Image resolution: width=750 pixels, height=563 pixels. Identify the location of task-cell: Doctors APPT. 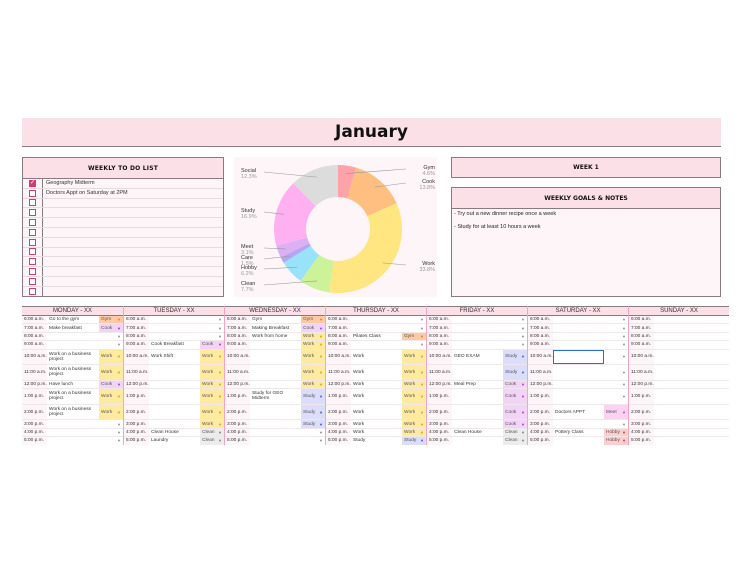
(570, 412).